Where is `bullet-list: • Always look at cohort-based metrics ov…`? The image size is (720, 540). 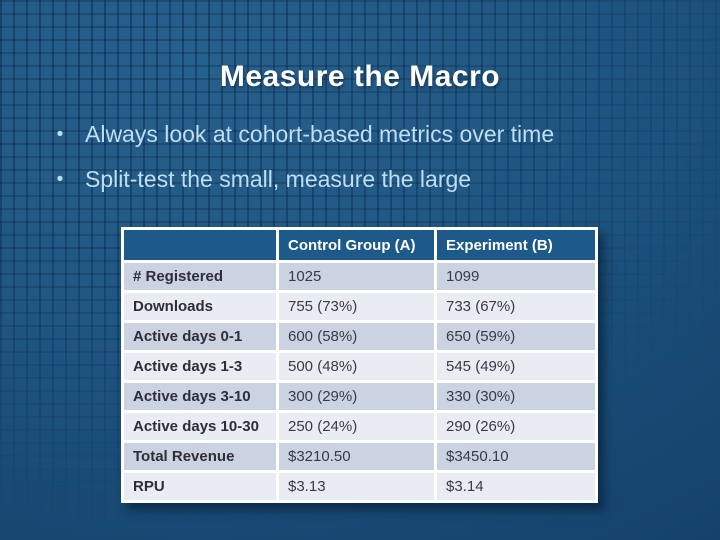
bullet-list: • Always look at cohort-based metrics ov… is located at coordinates (303, 157).